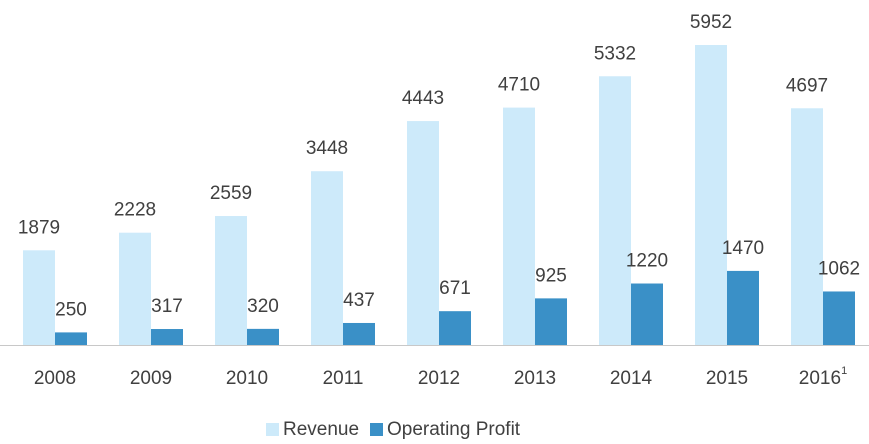 The image size is (869, 444). Describe the element at coordinates (135, 210) in the screenshot. I see `value-label: 2228` at that location.